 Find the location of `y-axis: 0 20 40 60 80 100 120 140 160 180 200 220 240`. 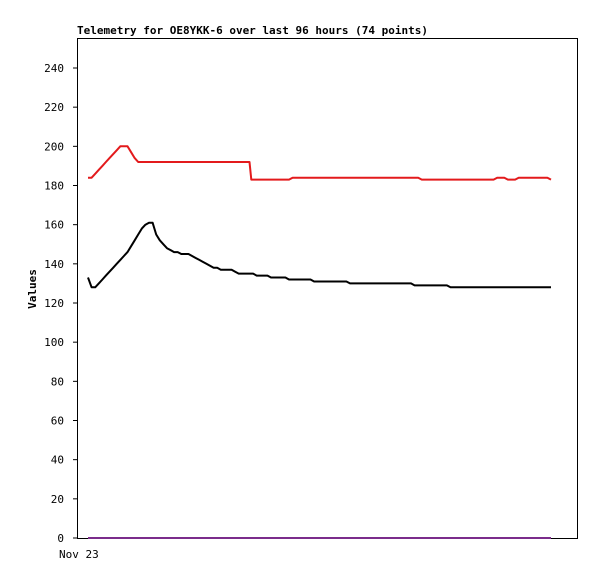

y-axis: 0 20 40 60 80 100 120 140 160 180 200 220 240 is located at coordinates (61, 303).